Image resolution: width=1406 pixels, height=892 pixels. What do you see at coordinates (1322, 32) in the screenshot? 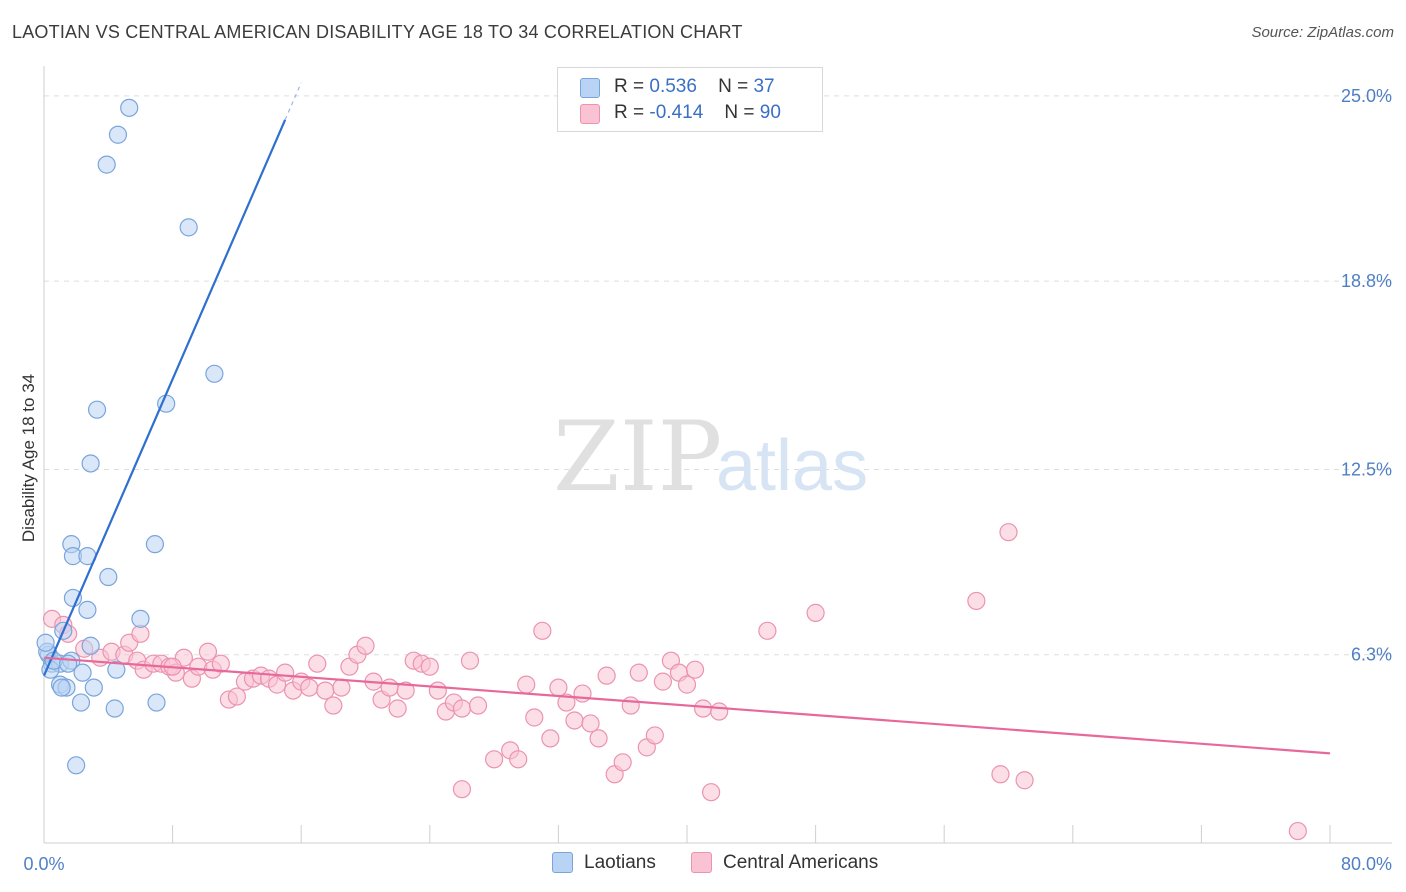
I see `source-label: Source: ZipAtlas.com` at bounding box center [1322, 32].